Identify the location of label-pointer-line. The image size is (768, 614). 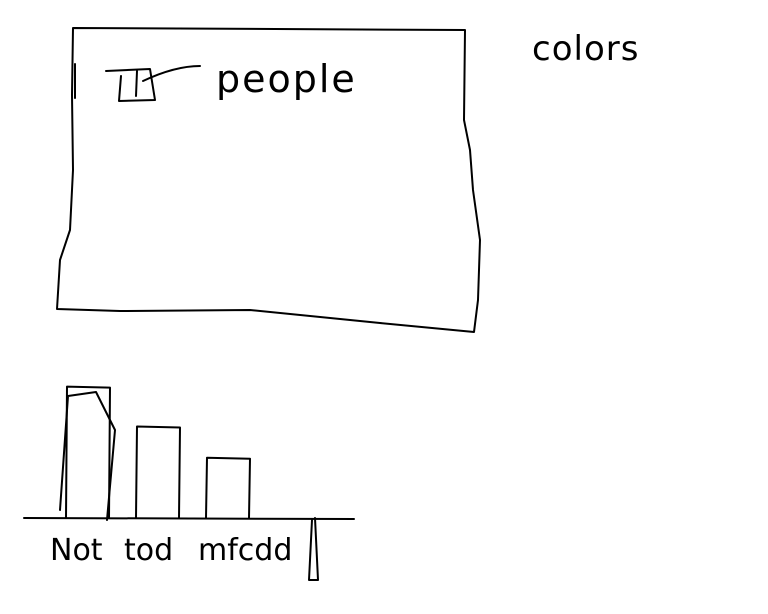
(171, 73).